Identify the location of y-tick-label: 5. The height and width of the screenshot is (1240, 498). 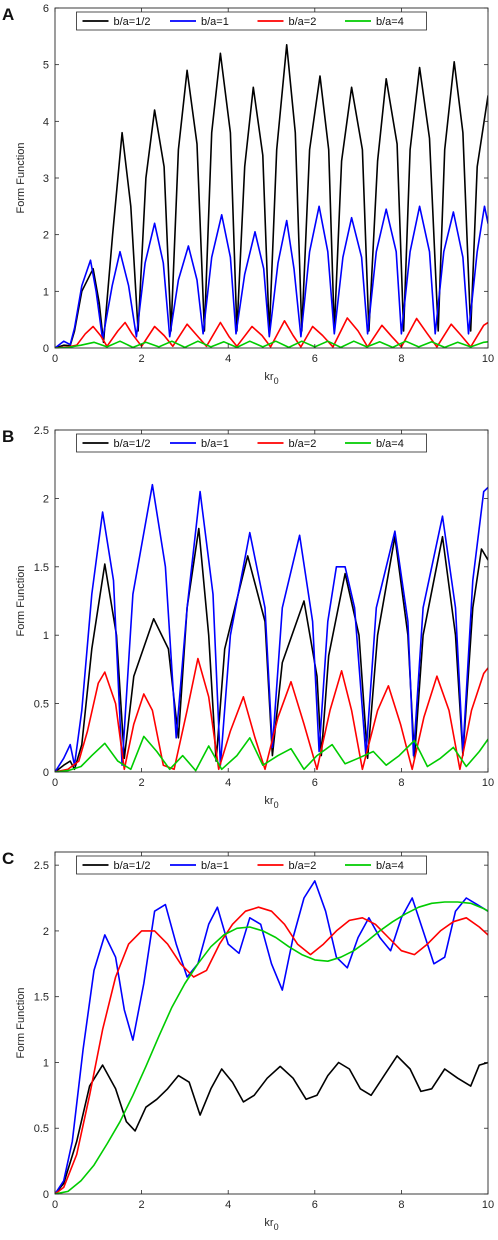
(46, 66).